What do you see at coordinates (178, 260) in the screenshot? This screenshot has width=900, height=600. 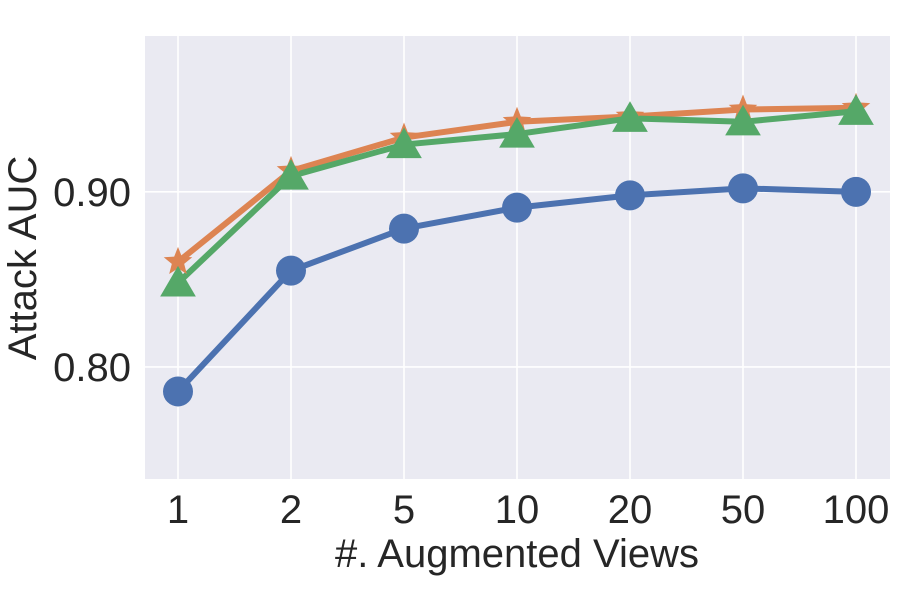 I see `series-1-point` at bounding box center [178, 260].